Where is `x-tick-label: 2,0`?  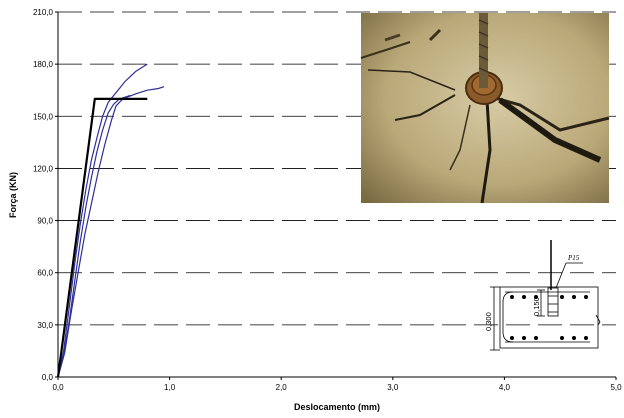 x-tick-label: 2,0 is located at coordinates (282, 387).